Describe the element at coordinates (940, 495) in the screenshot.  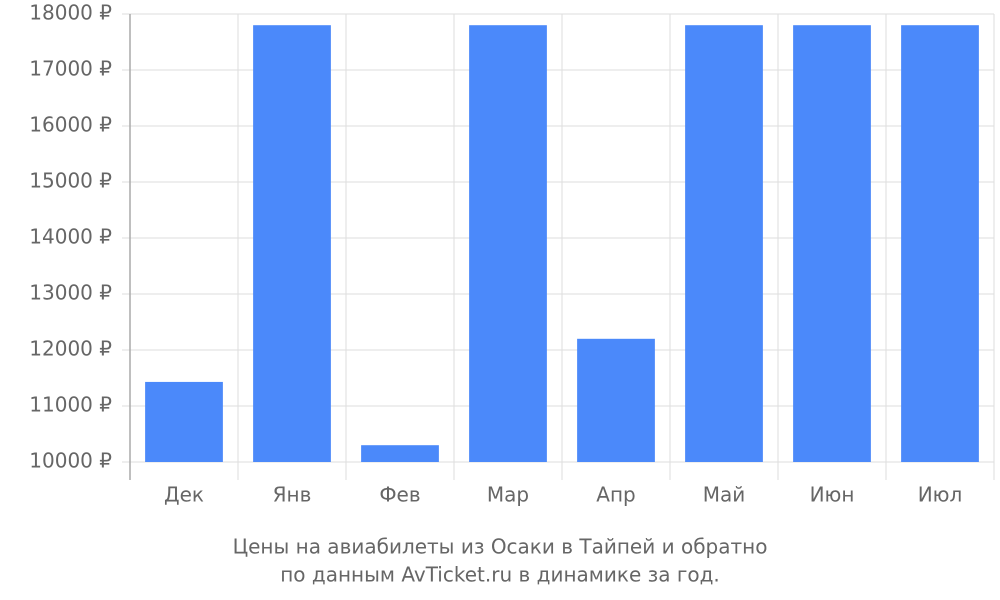
I see `x-tick-label: Июл` at that location.